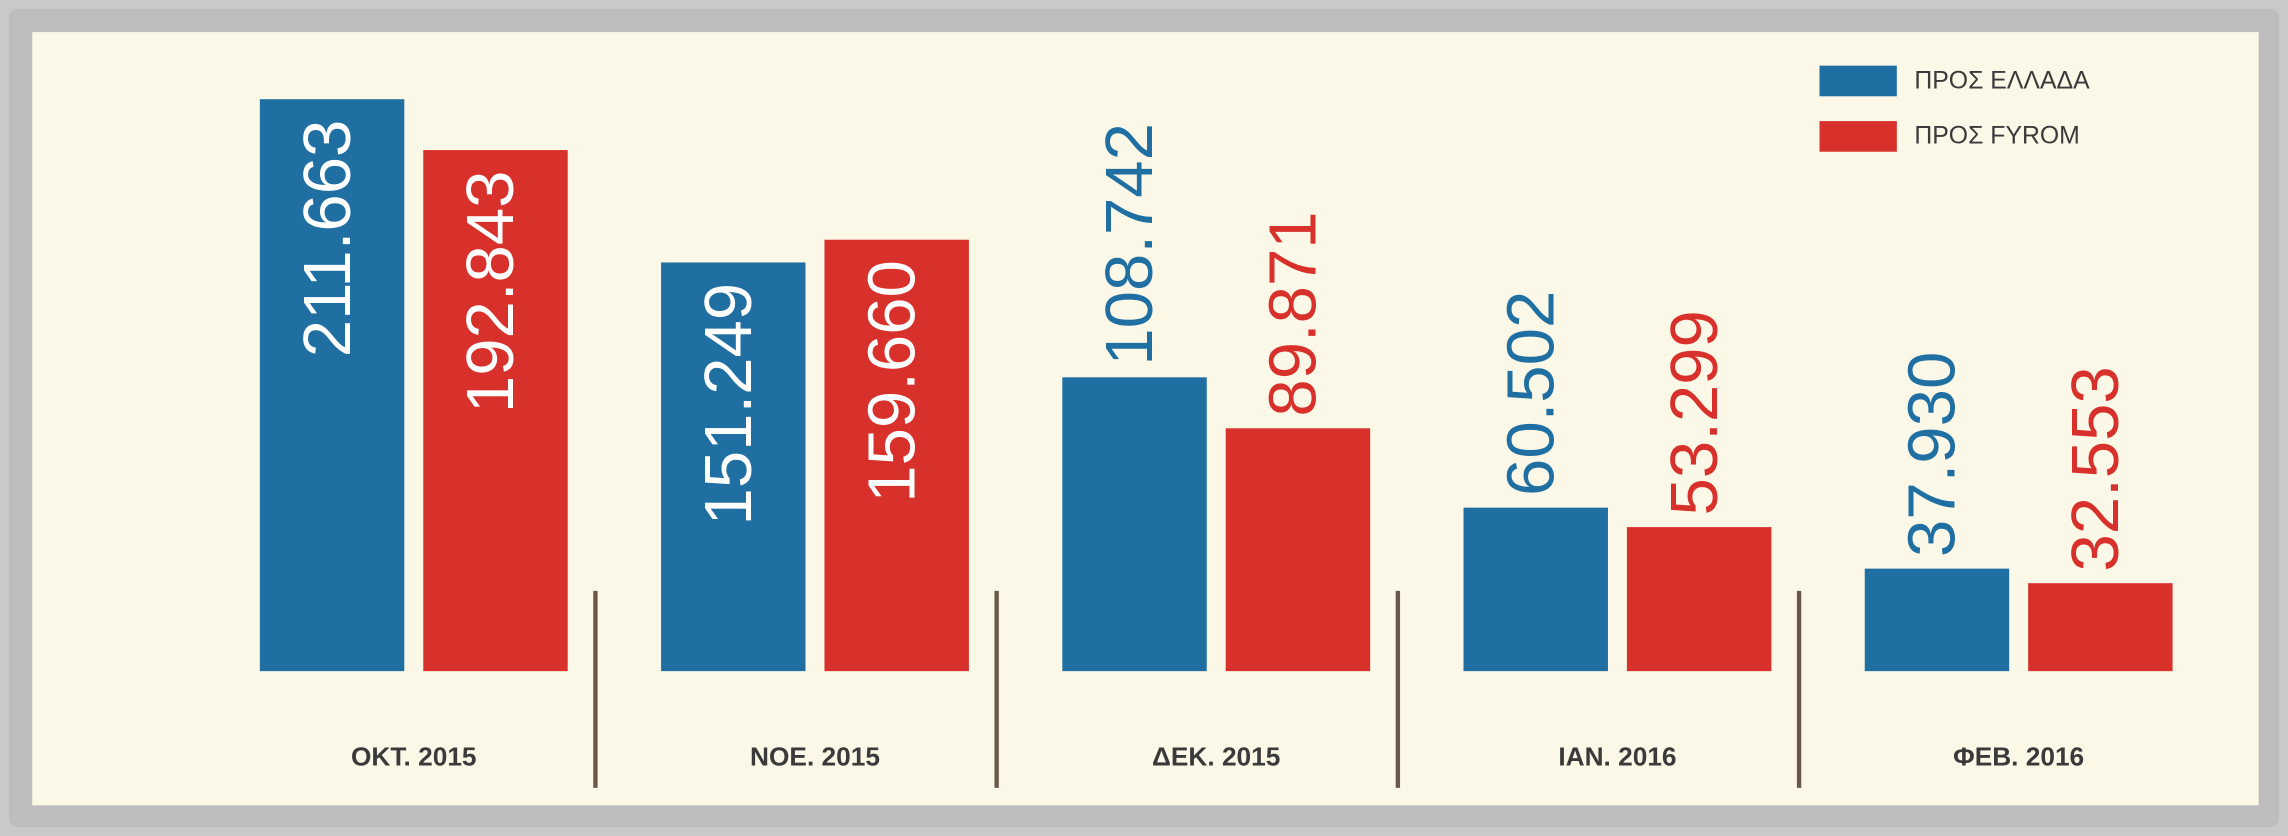 Image resolution: width=2288 pixels, height=836 pixels. Describe the element at coordinates (815, 757) in the screenshot. I see `x-tick-label: ΝΟΕ. 2015` at that location.